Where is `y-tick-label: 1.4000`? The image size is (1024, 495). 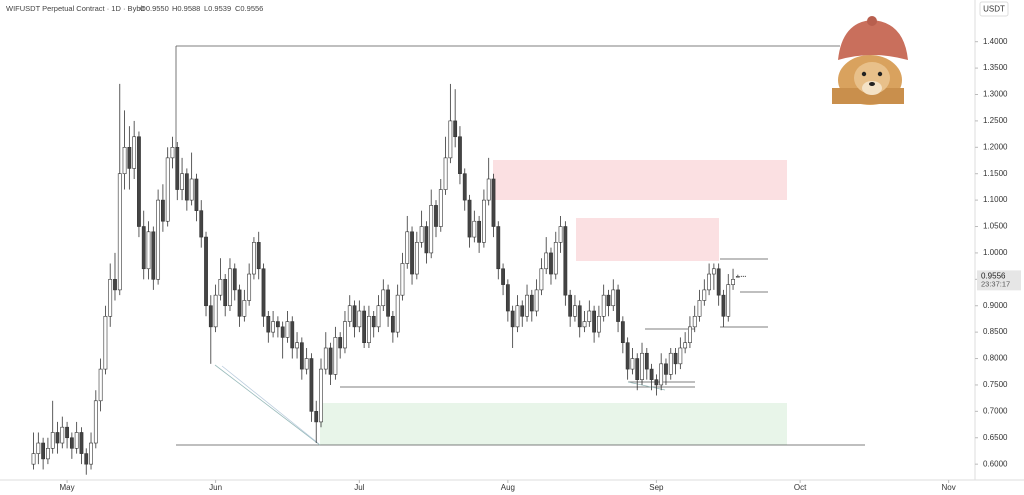
y-tick-label: 1.4000 is located at coordinates (995, 41).